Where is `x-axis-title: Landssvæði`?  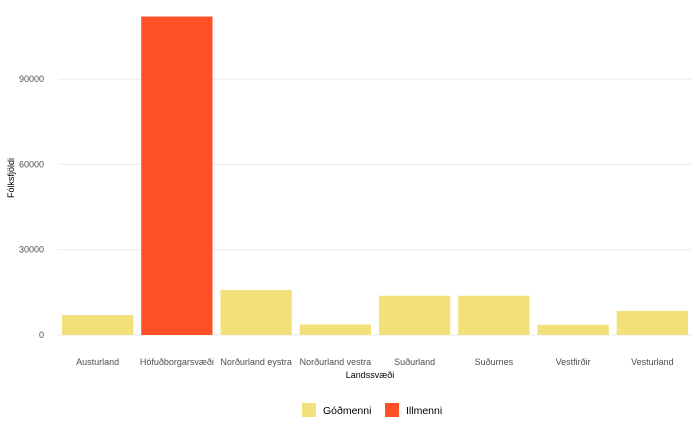
x-axis-title: Landssvæði is located at coordinates (370, 375).